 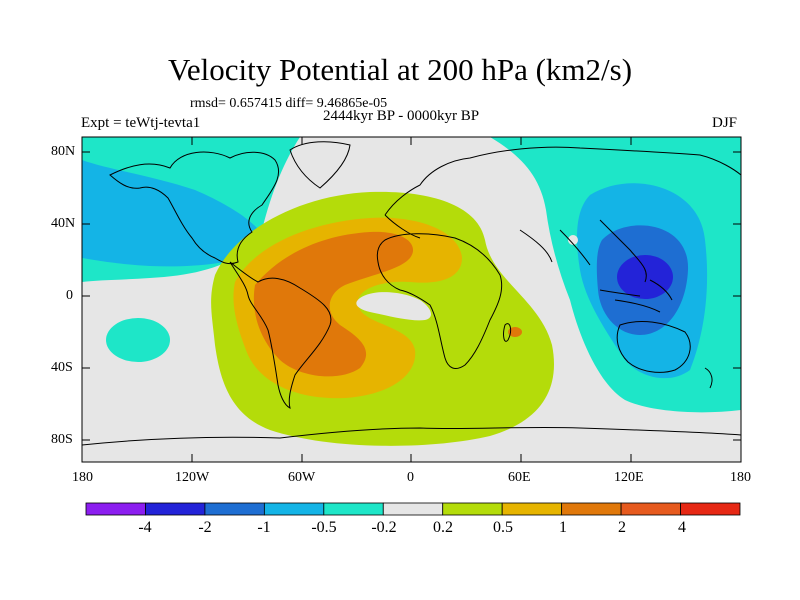 What do you see at coordinates (410, 477) in the screenshot?
I see `lon-label-0: 0` at bounding box center [410, 477].